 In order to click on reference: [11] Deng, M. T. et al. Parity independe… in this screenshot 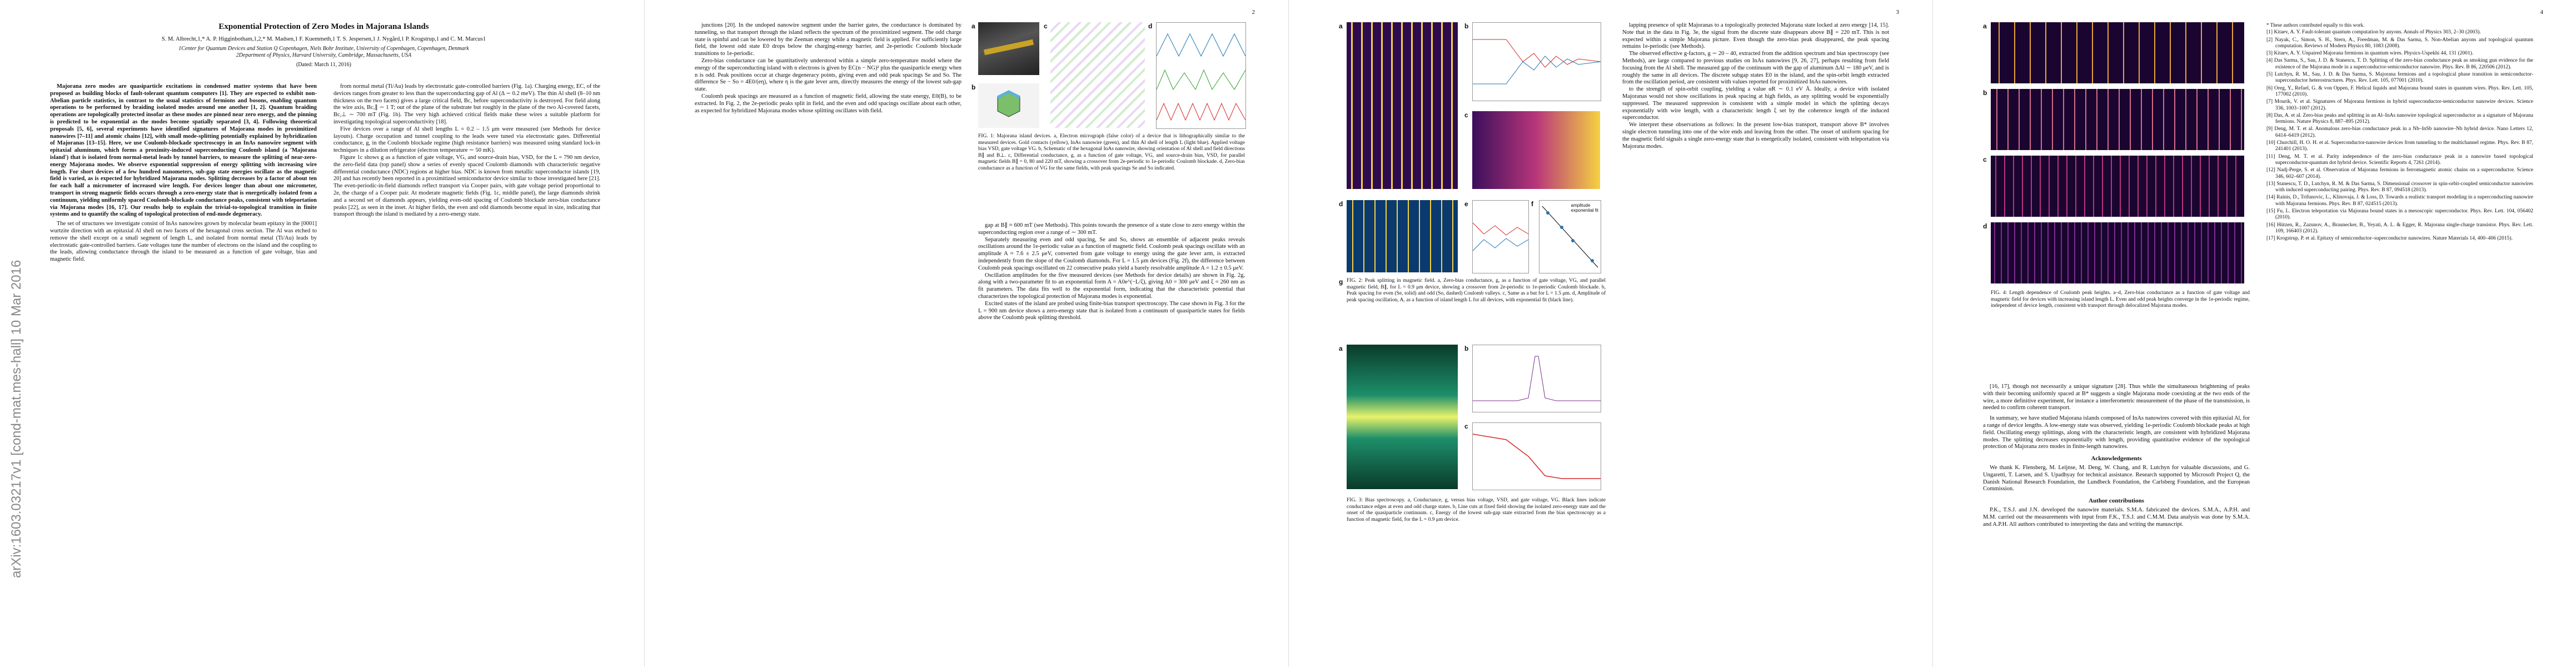, I will do `click(2399, 159)`.